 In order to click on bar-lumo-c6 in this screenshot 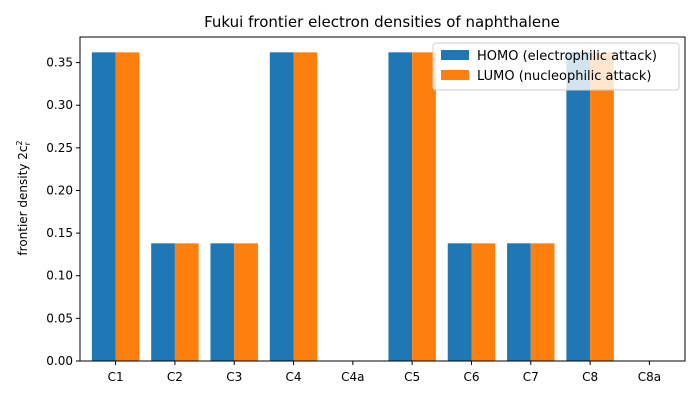, I will do `click(483, 302)`.